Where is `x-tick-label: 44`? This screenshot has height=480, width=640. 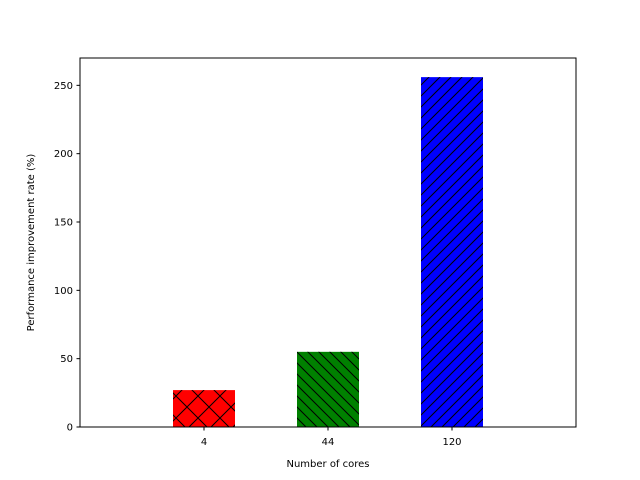
x-tick-label: 44 is located at coordinates (328, 442).